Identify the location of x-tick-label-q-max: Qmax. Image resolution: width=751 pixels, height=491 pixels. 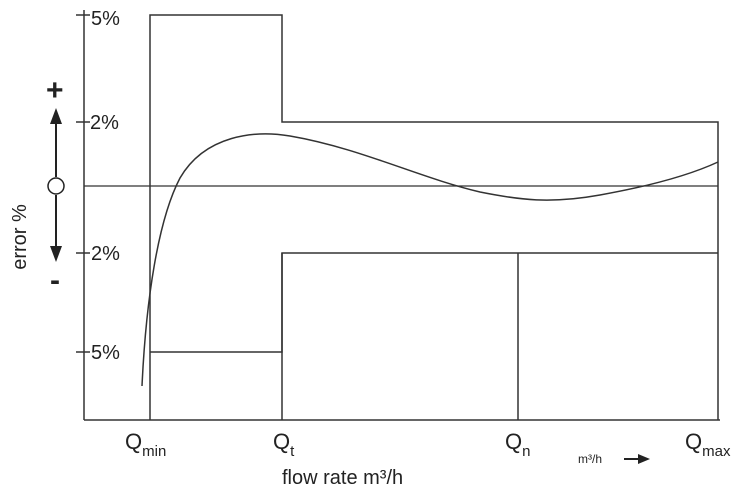
(708, 444).